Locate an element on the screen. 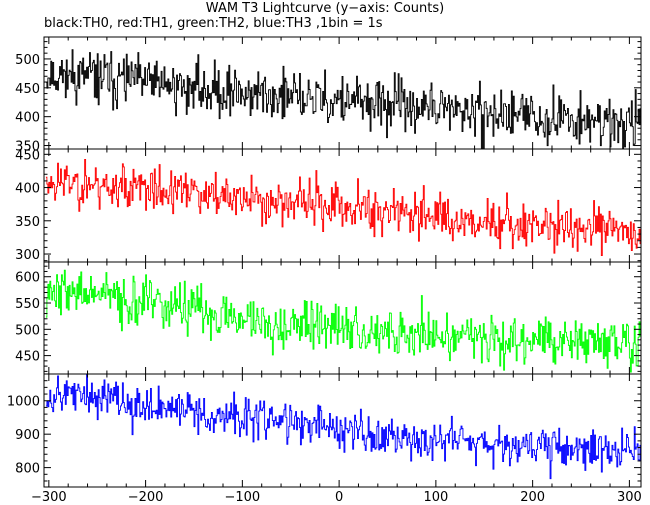  x-tick-label: −100 is located at coordinates (242, 497).